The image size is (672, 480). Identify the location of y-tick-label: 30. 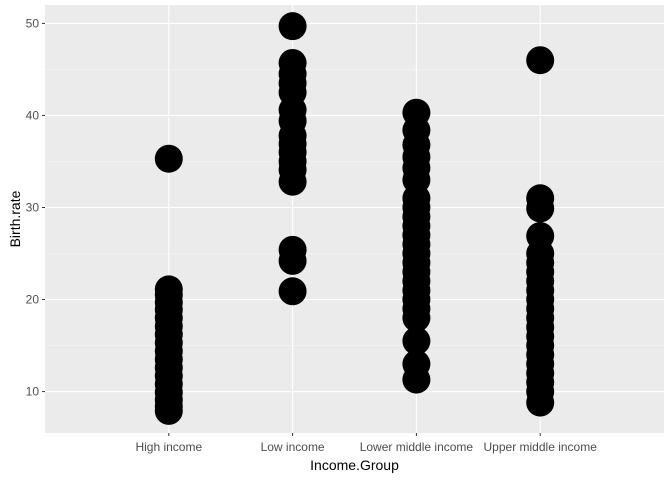
(33, 207).